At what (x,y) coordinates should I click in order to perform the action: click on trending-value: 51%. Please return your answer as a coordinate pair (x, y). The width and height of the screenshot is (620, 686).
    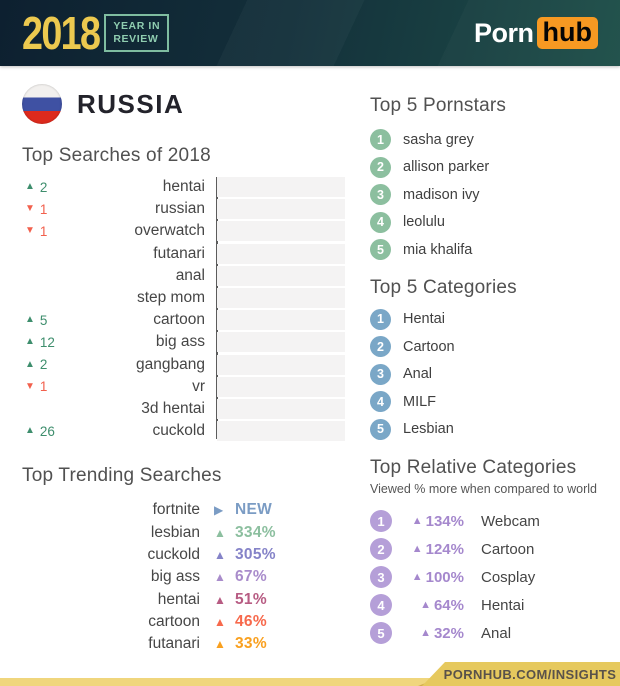
    Looking at the image, I should click on (251, 599).